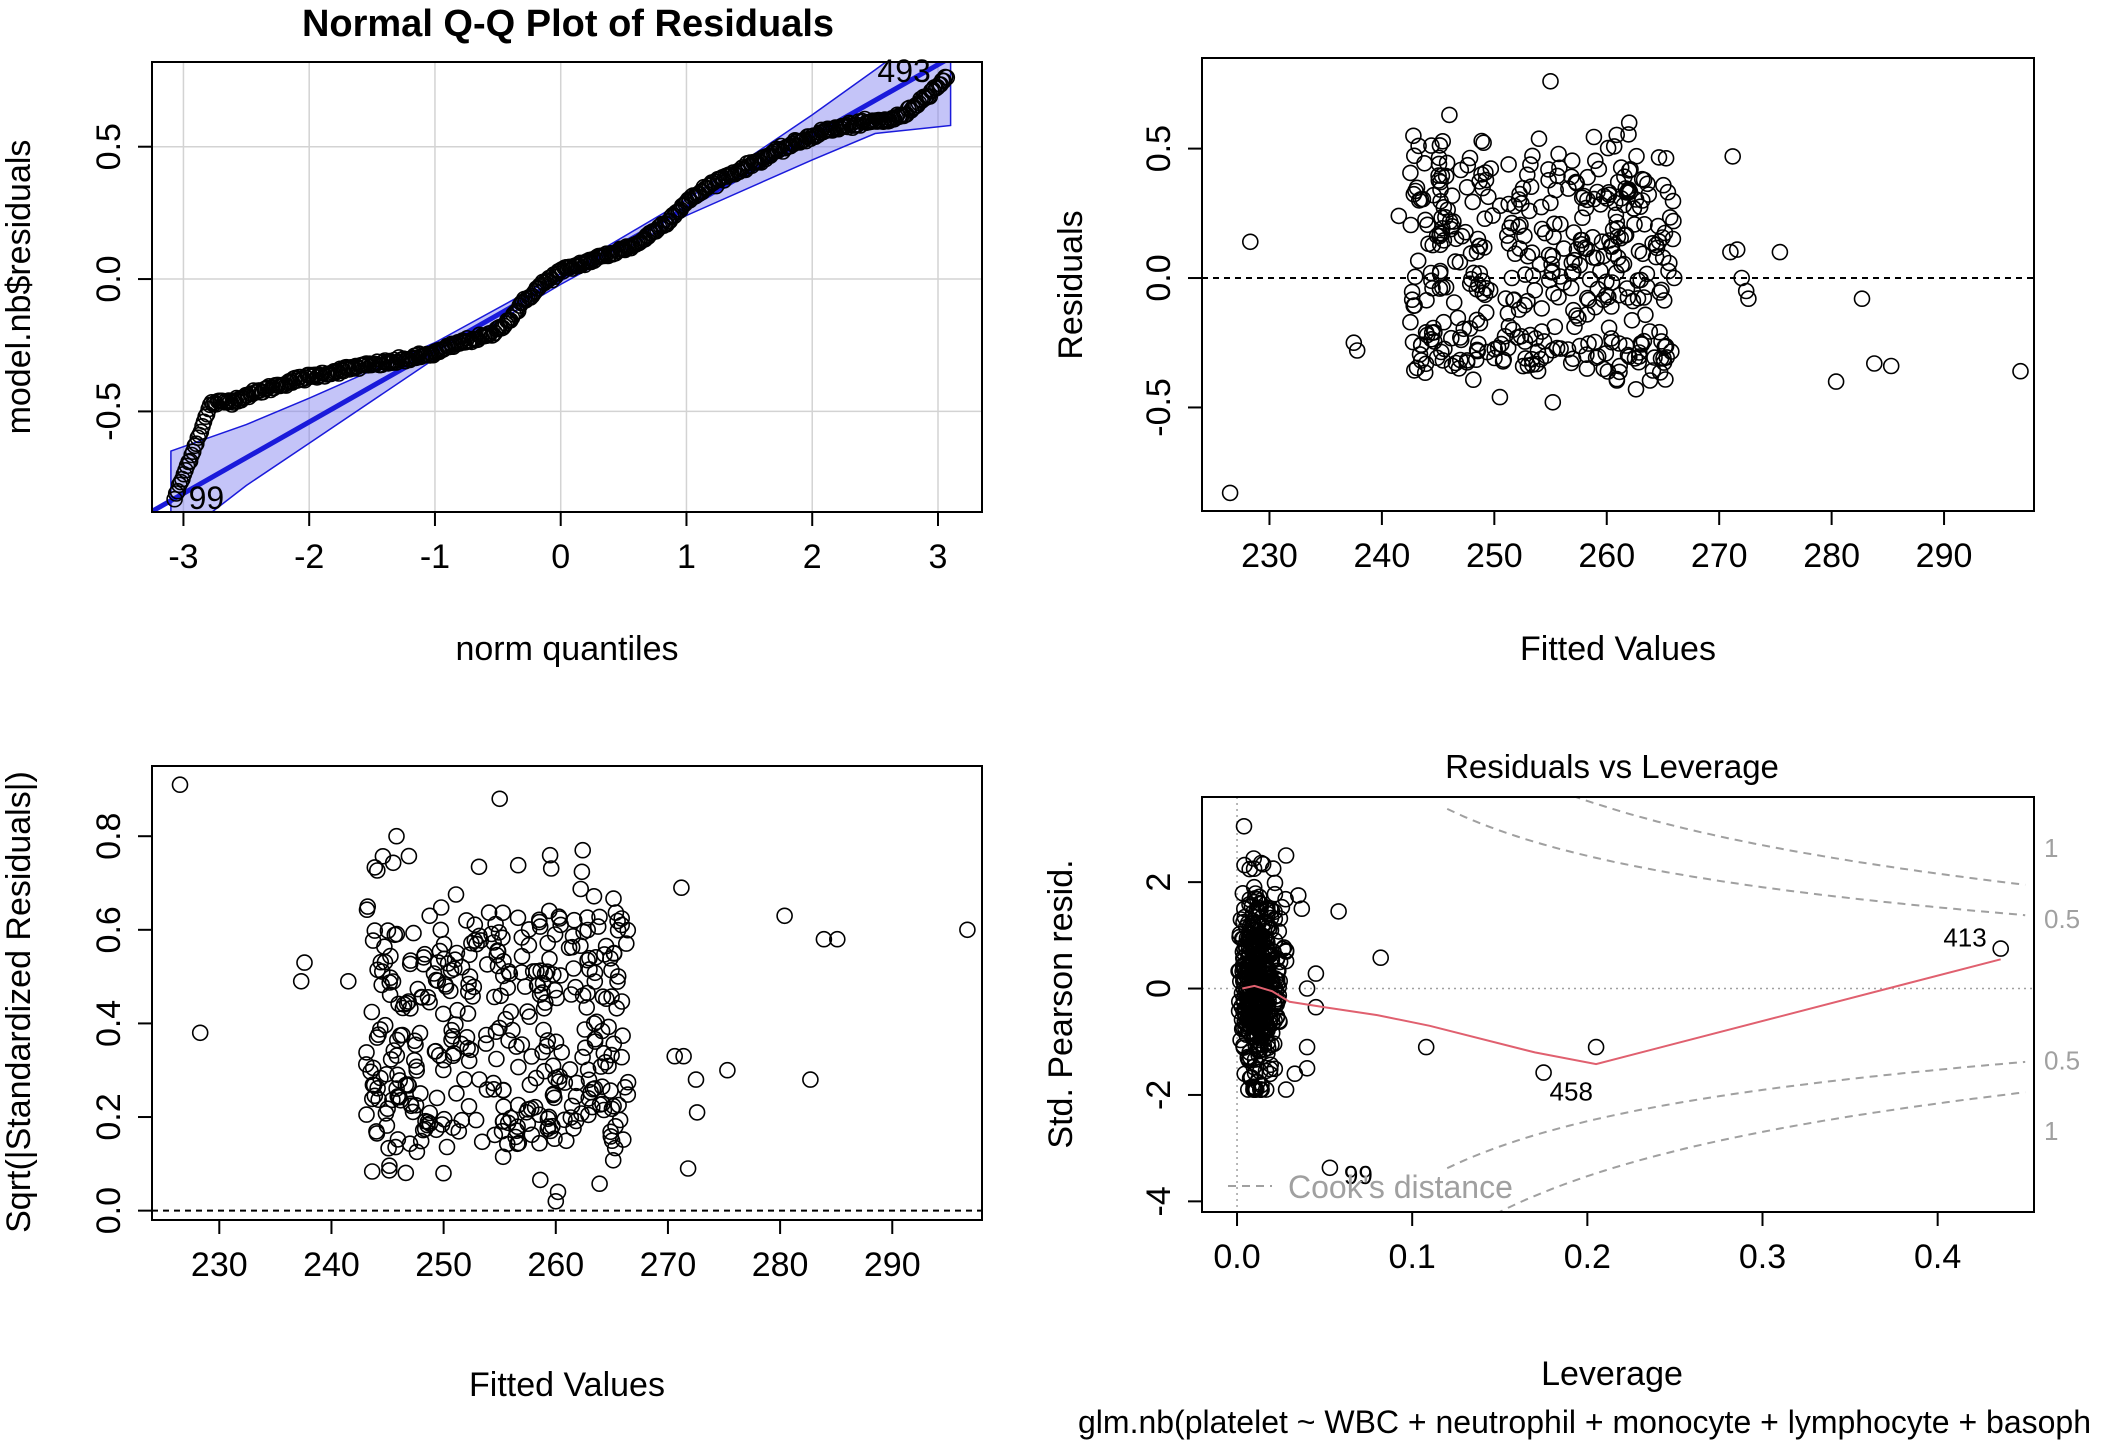 The width and height of the screenshot is (2118, 1441). Describe the element at coordinates (109, 1210) in the screenshot. I see `y-tick-label: 0.0` at that location.